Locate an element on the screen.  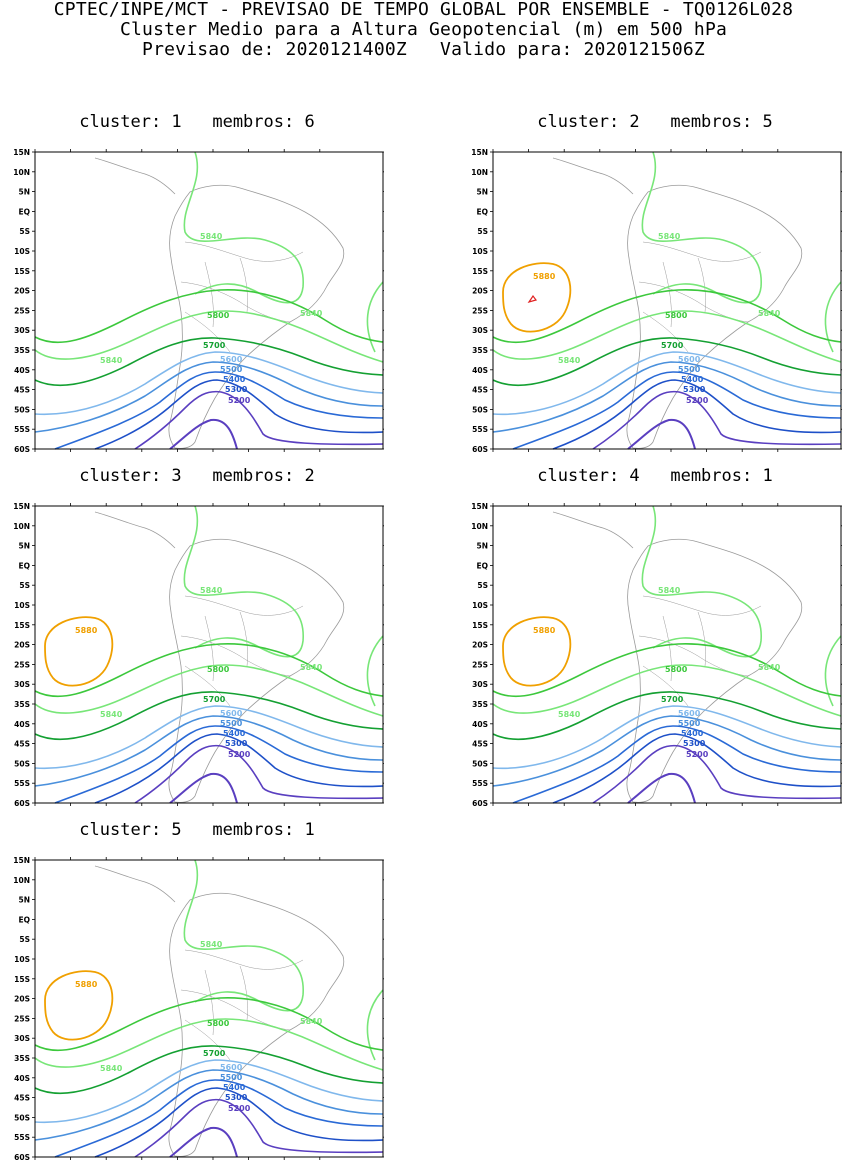
panel-title: cluster: 4 membros: 1 is located at coordinates (655, 476).